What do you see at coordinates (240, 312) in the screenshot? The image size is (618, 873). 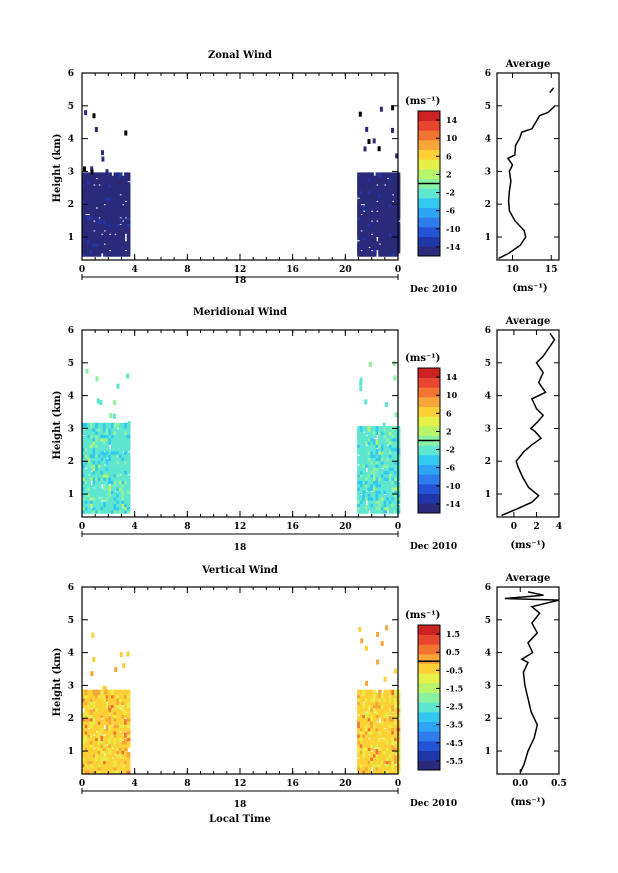 I see `meridional-wind-title: Meridional Wind` at bounding box center [240, 312].